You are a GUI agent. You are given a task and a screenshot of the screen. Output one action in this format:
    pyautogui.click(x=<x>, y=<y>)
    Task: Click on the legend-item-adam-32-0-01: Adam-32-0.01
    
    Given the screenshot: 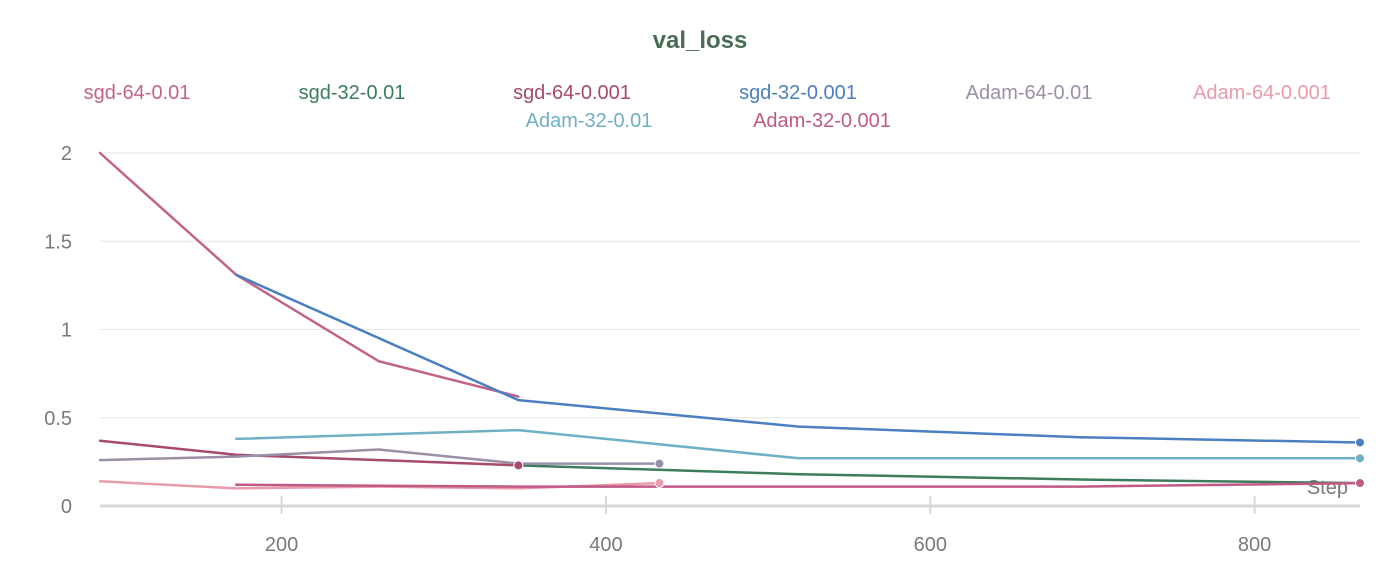 What is the action you would take?
    pyautogui.click(x=589, y=121)
    